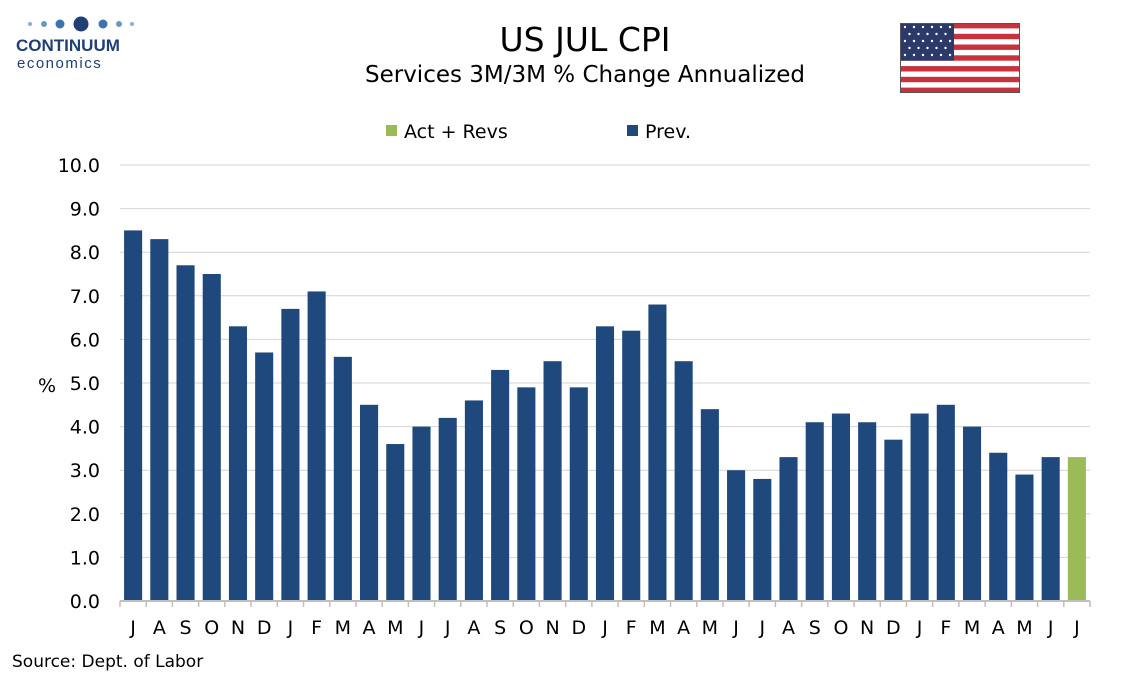 The image size is (1134, 680). Describe the element at coordinates (85, 340) in the screenshot. I see `y-tick-label: 6.0` at that location.